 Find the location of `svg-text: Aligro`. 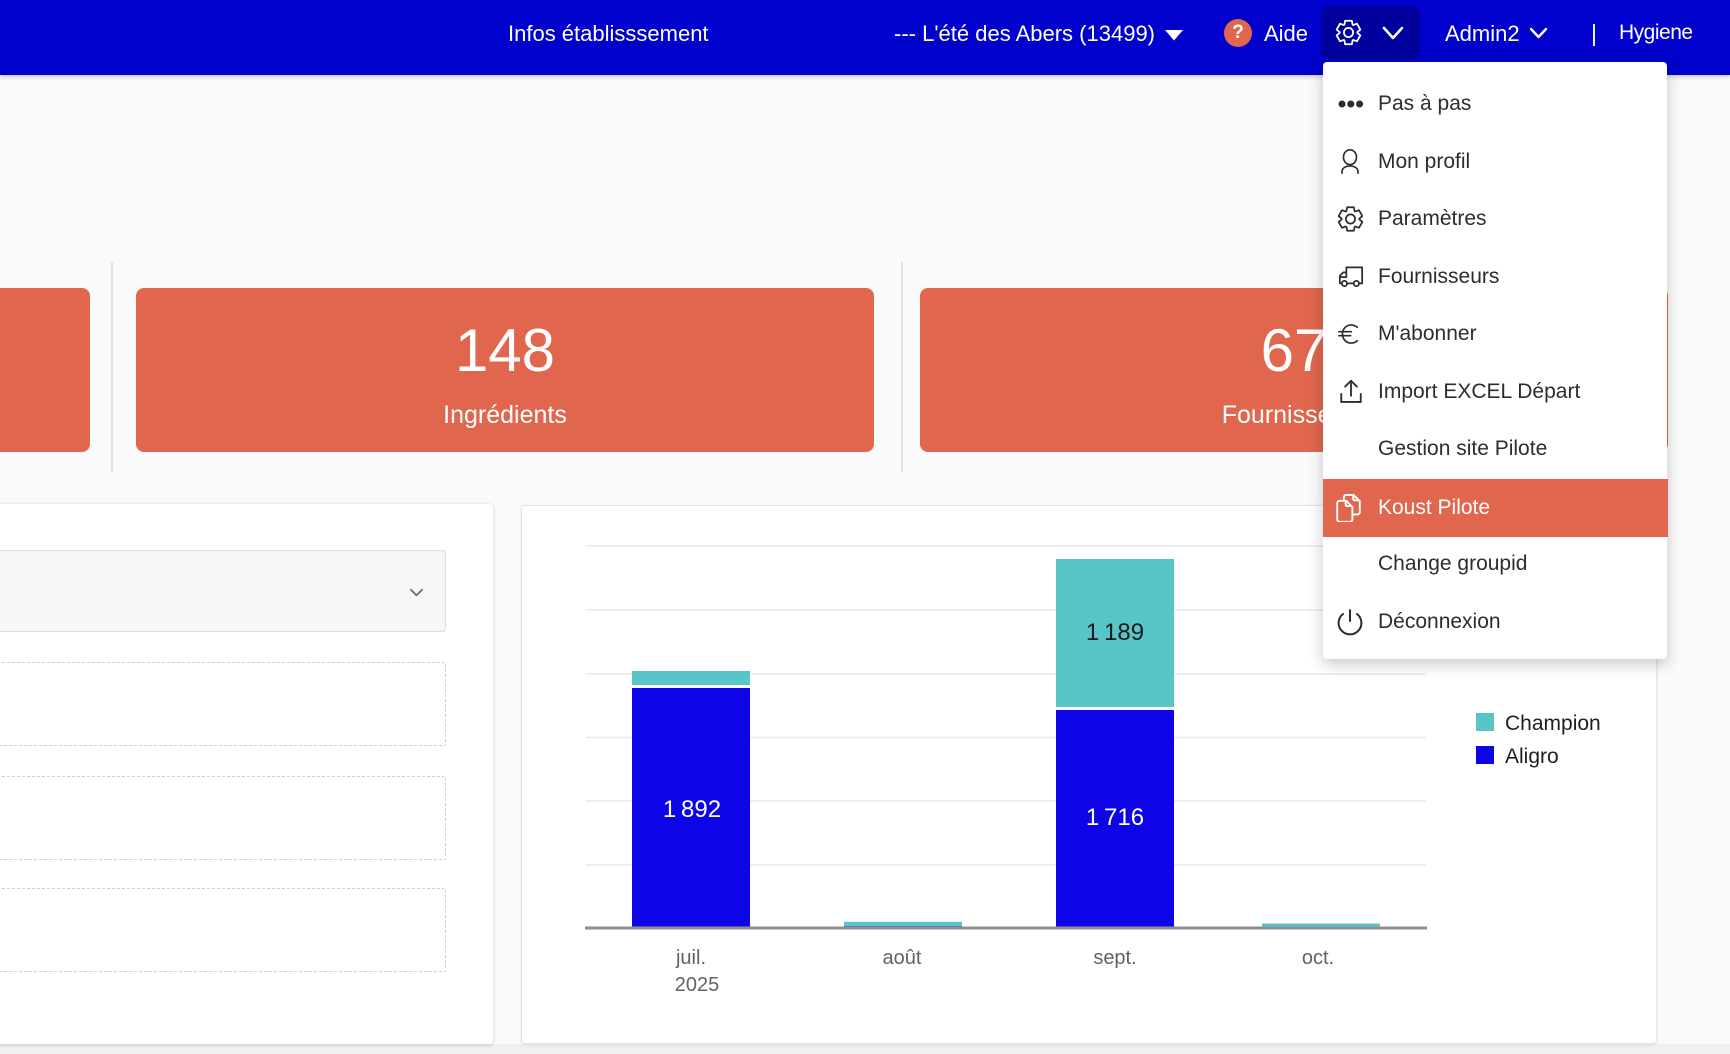

svg-text: Aligro is located at coordinates (1532, 756).